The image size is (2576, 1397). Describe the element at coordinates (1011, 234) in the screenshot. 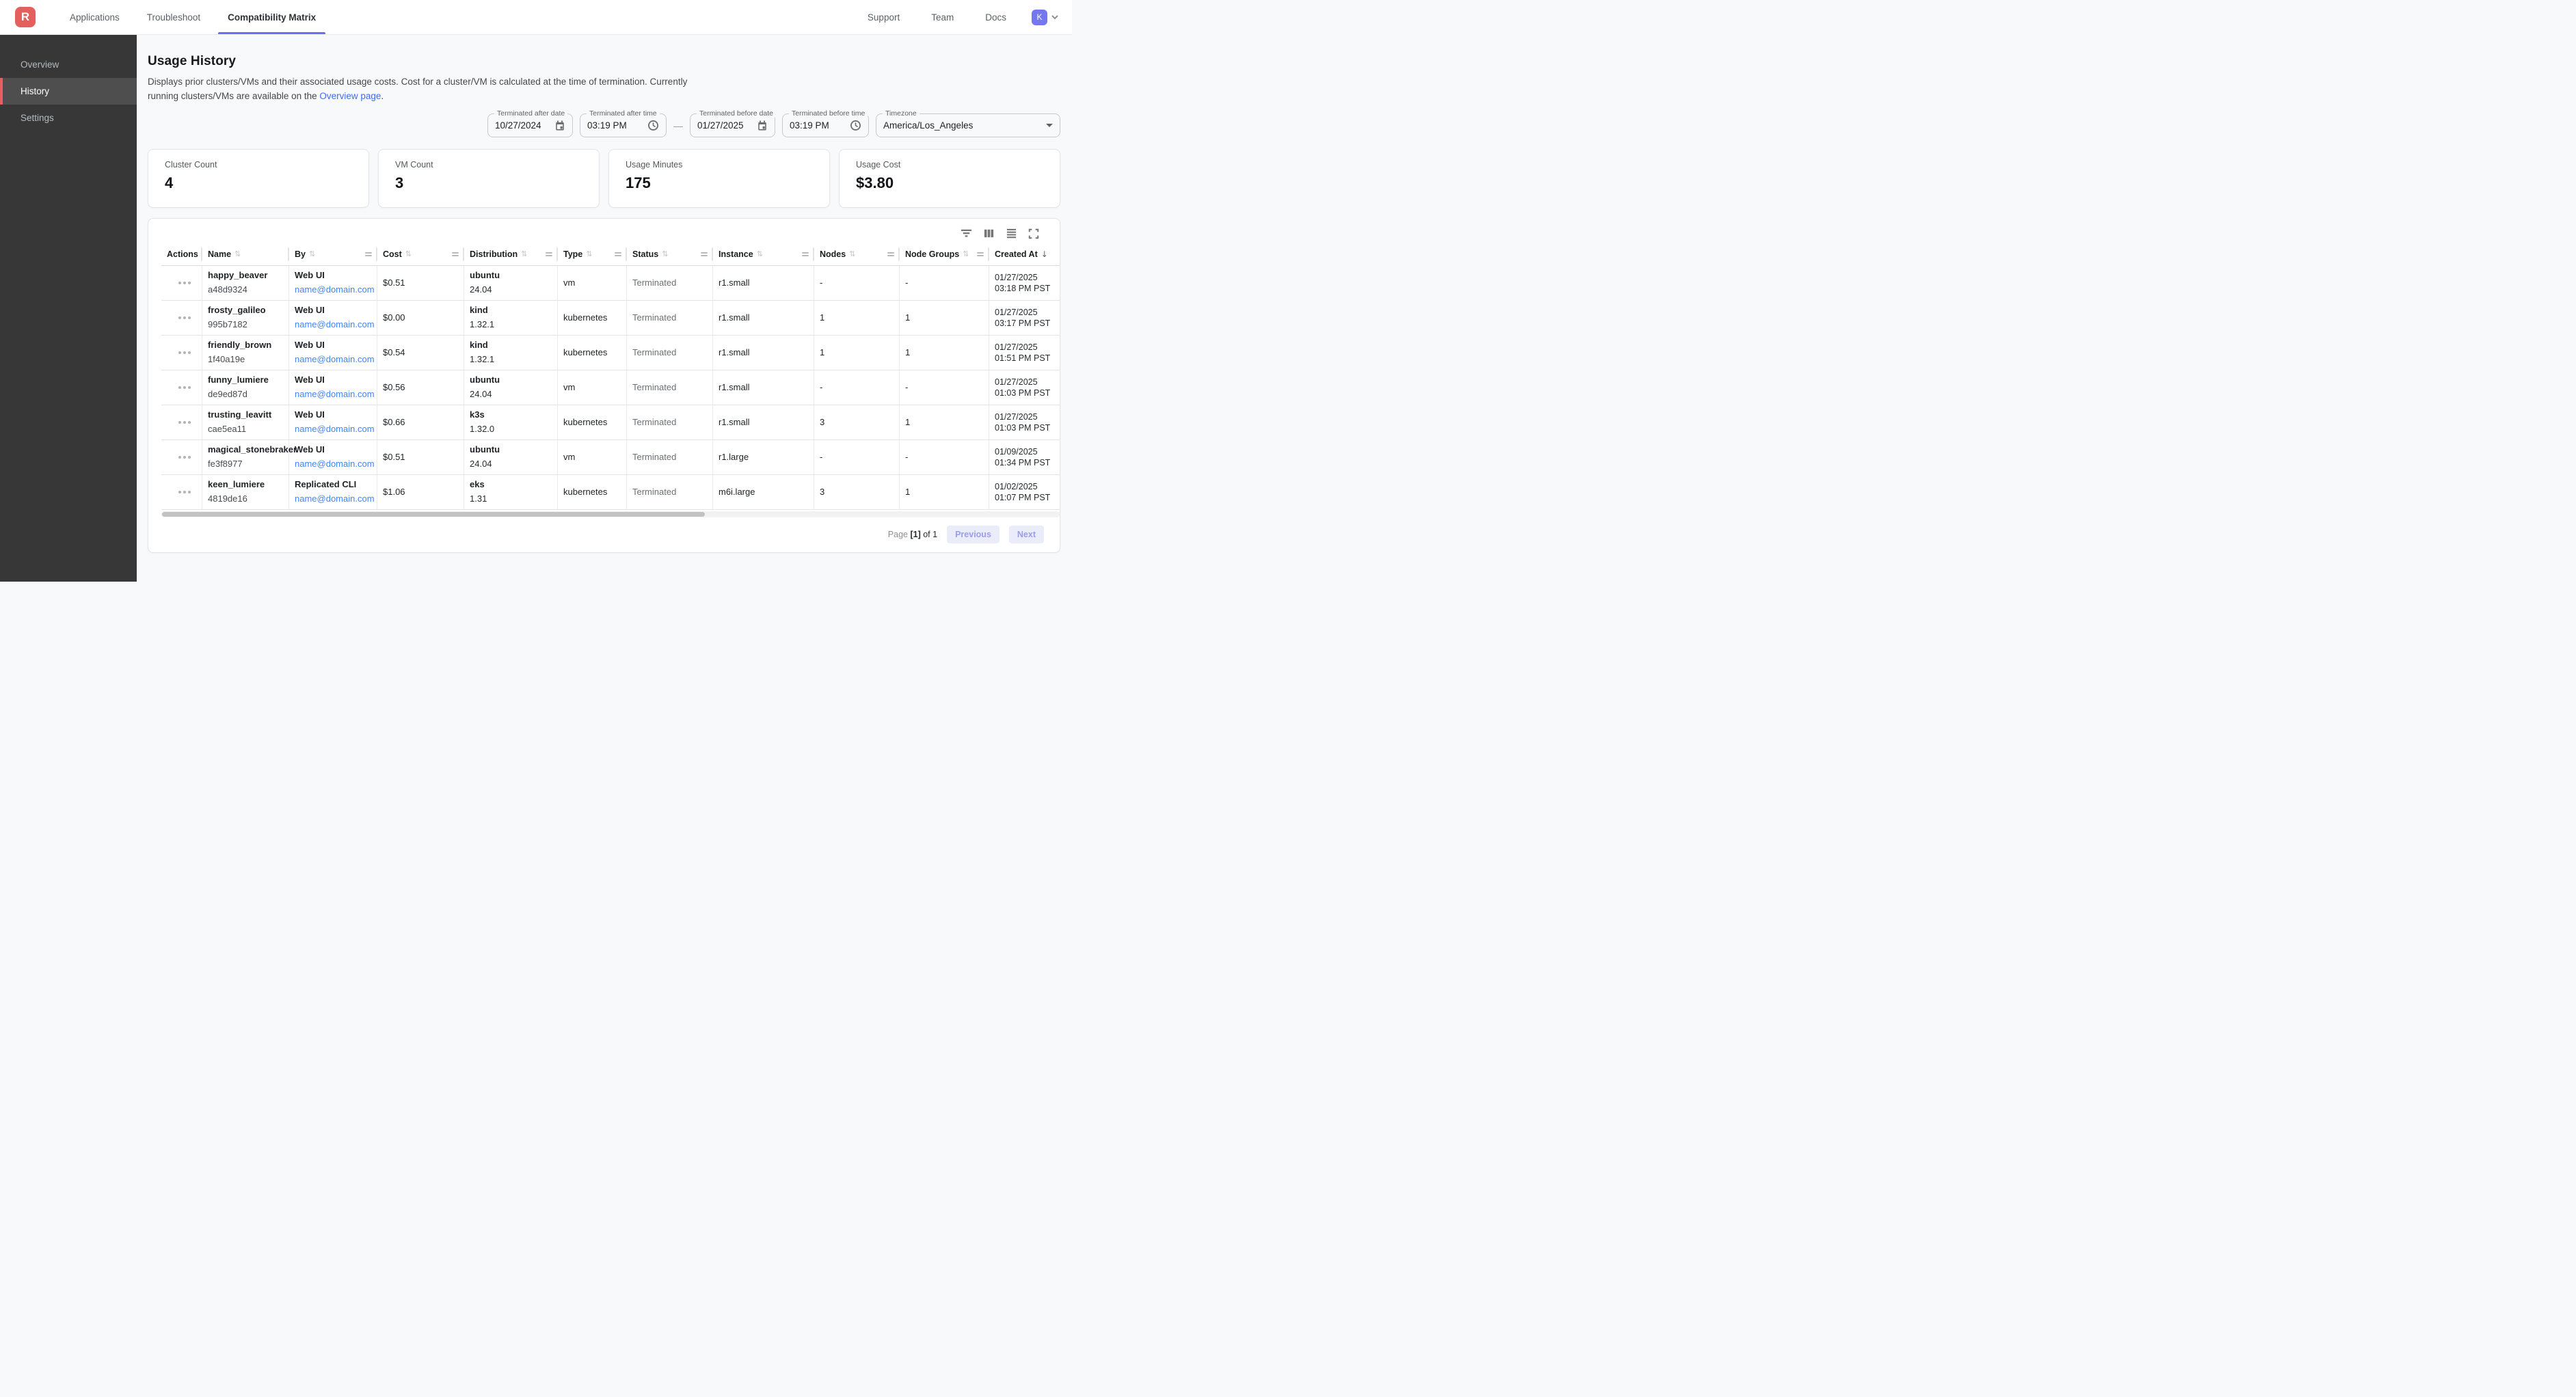

I see `density-icon` at that location.